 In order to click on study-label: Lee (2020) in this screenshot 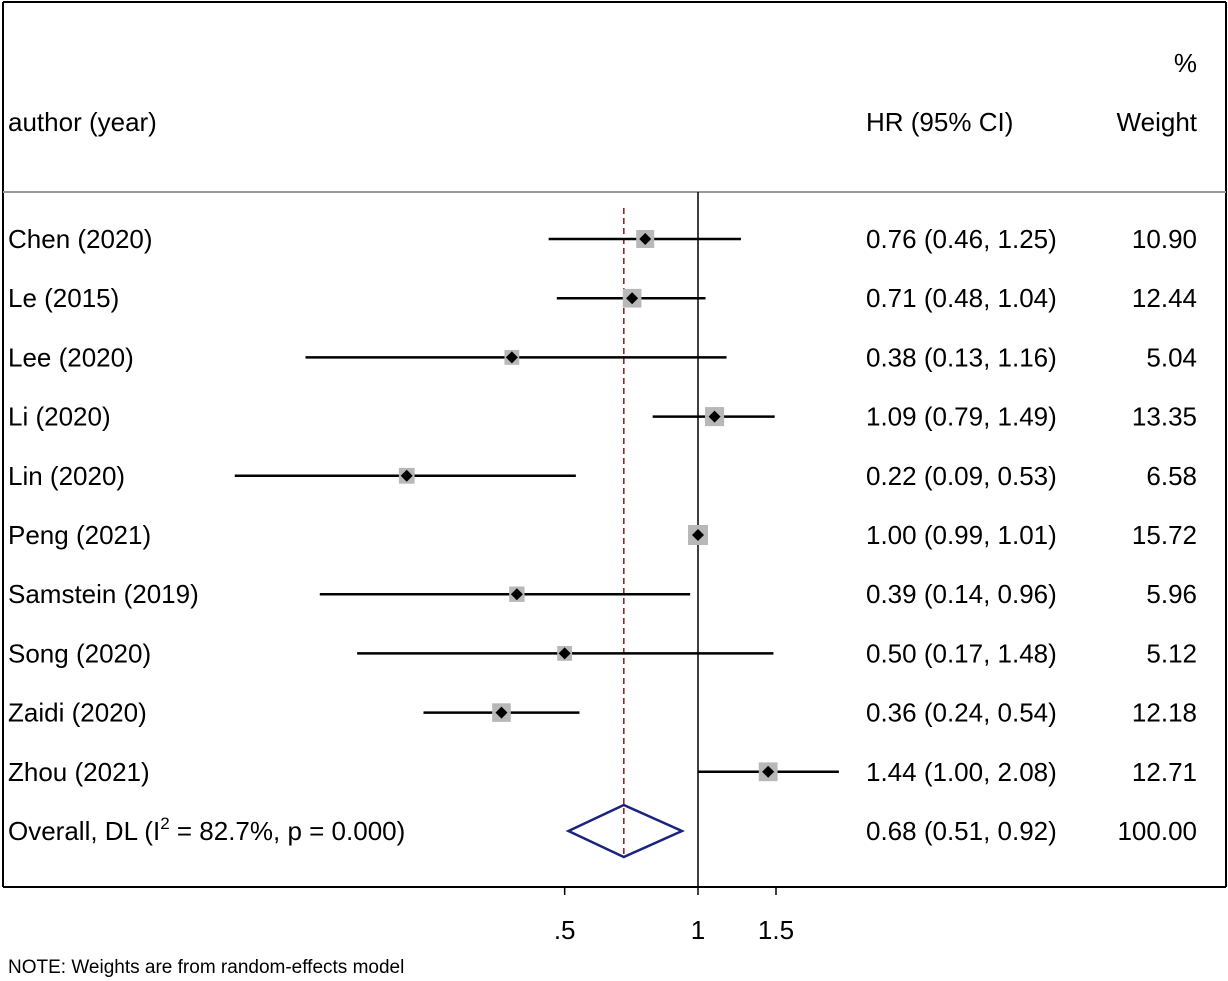, I will do `click(71, 357)`.